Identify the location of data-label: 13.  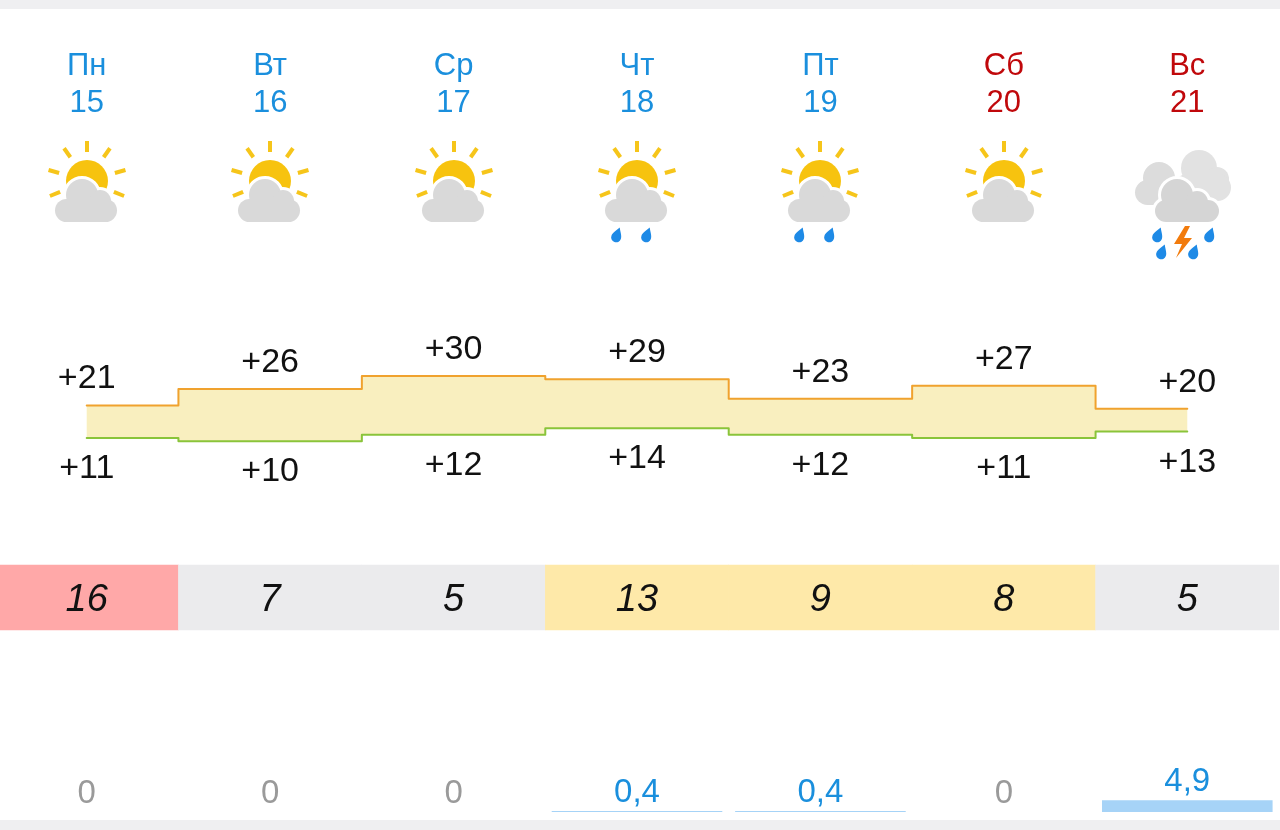
(637, 597).